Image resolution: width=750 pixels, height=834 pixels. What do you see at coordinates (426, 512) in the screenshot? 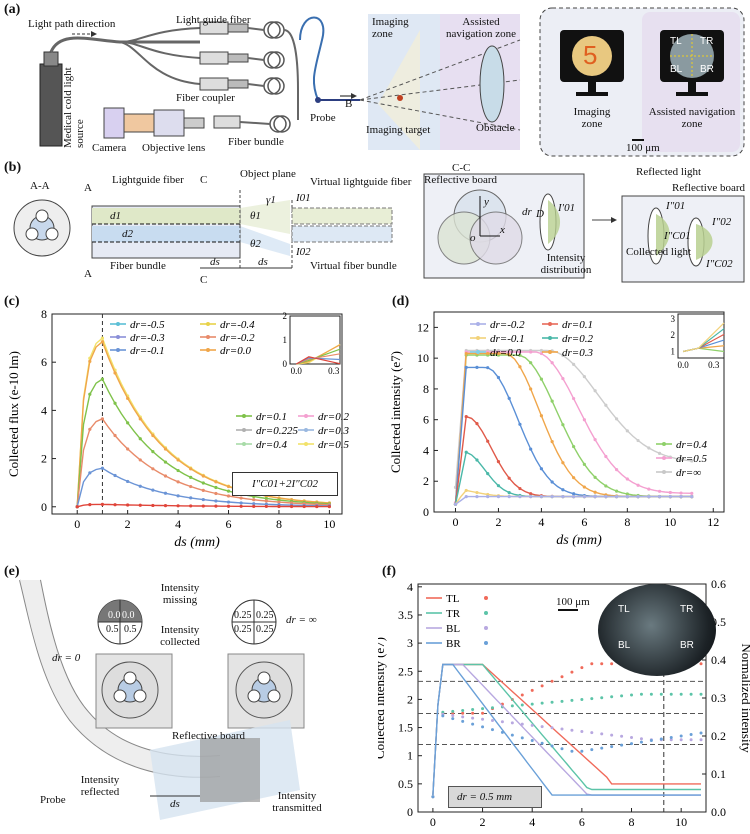
I see `y-tick-label: 0` at bounding box center [426, 512].